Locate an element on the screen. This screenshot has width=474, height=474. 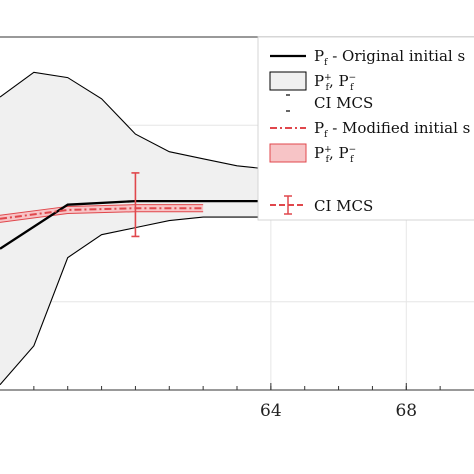
legend-swatch-original-band is located at coordinates (288, 81).